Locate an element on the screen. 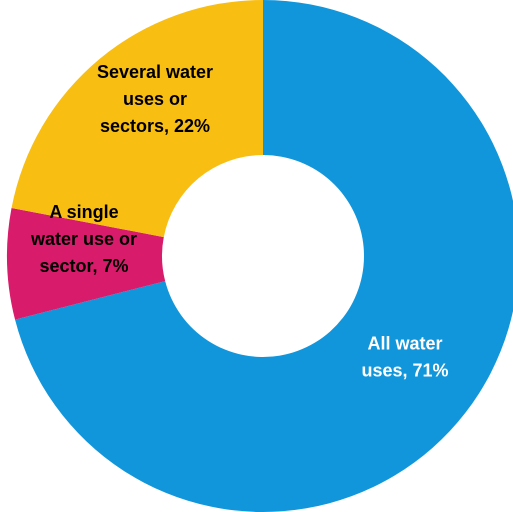  slice-label-0-line-0: All water is located at coordinates (404, 343).